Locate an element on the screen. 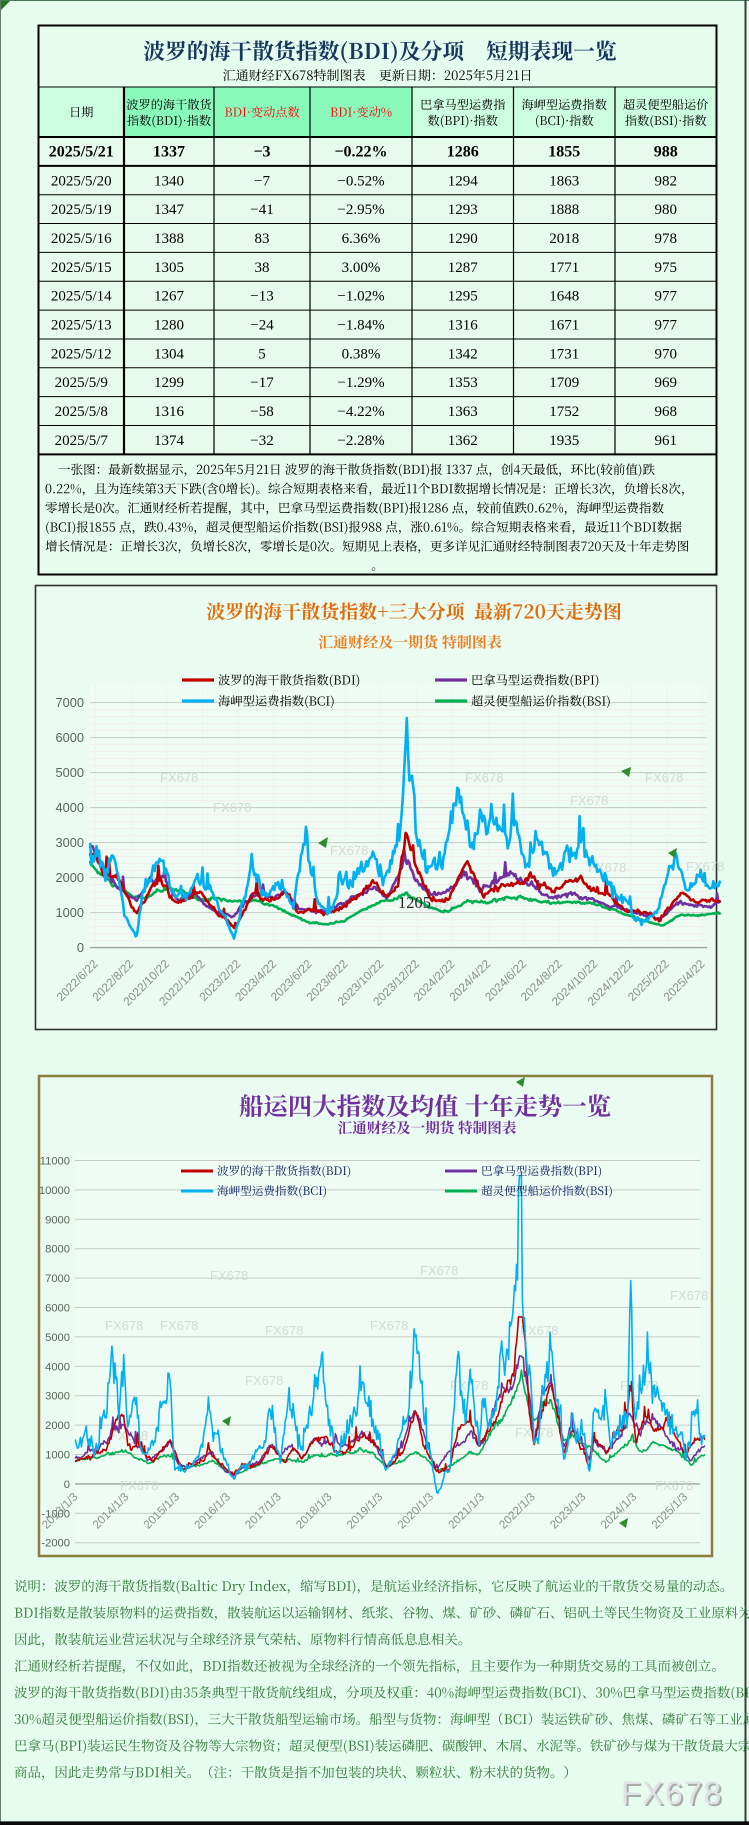 This screenshot has height=1825, width=749. svg-text: 2025/5/20 is located at coordinates (81, 181).